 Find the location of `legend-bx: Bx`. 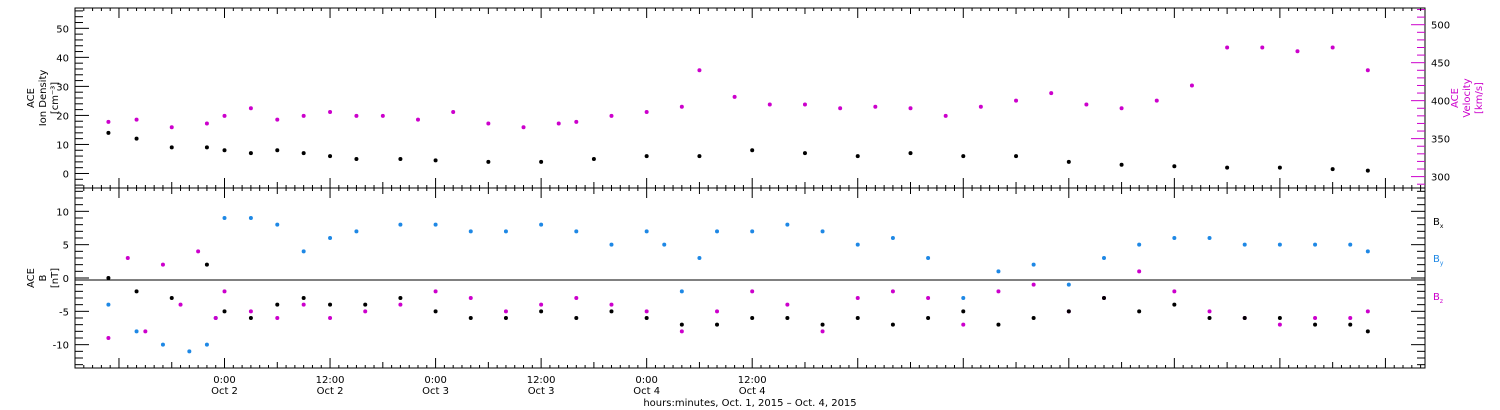

legend-bx: Bx is located at coordinates (1438, 223).